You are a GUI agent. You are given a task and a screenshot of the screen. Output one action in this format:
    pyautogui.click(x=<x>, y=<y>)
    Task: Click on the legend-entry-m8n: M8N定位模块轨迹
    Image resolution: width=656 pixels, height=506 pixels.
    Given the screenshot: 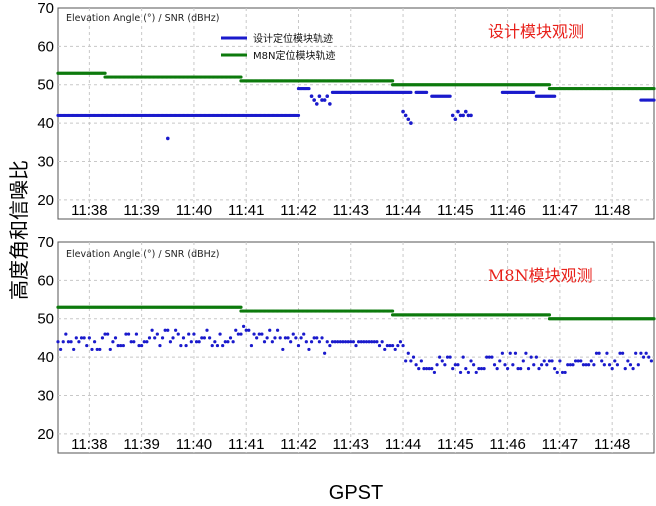 What is the action you would take?
    pyautogui.click(x=294, y=55)
    